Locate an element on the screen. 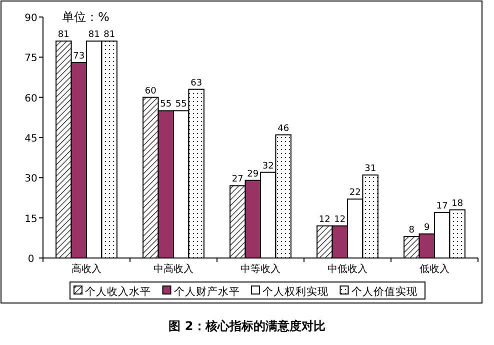 The height and width of the screenshot is (345, 494). x-tick-label: 中高收入 is located at coordinates (174, 269).